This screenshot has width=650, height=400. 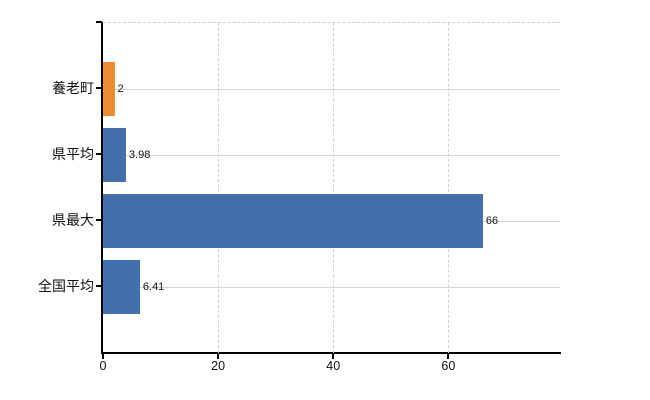 I want to click on category-label: 養老町, so click(x=73, y=88).